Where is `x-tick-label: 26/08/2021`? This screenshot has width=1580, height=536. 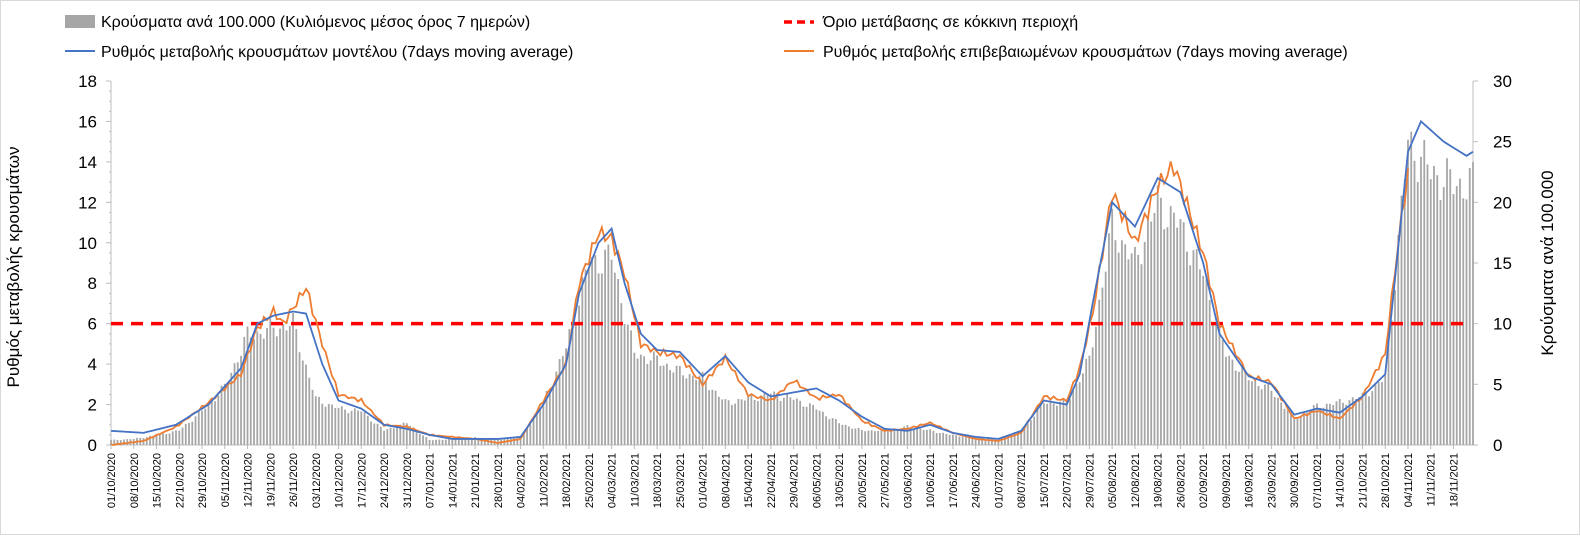 x-tick-label: 26/08/2021 is located at coordinates (1181, 480).